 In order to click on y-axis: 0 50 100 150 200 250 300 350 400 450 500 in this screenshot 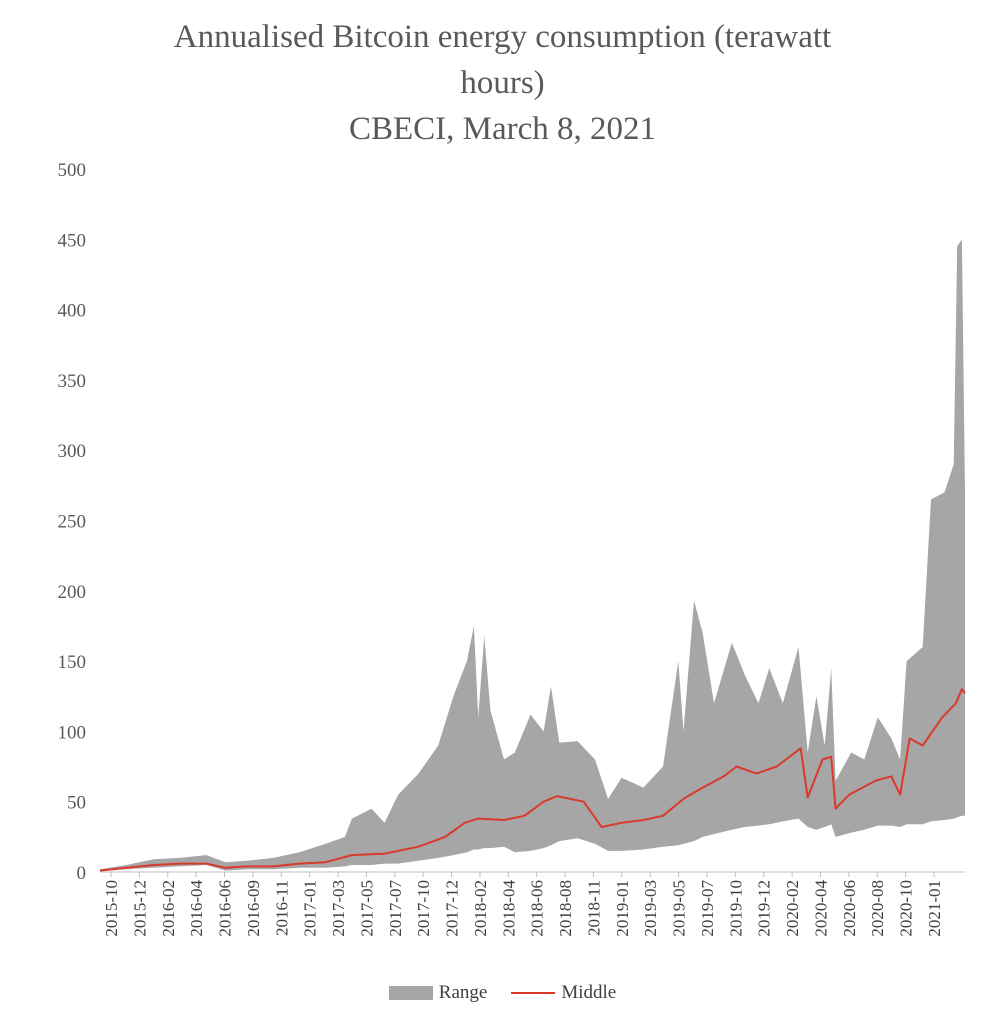, I will do `click(72, 522)`.